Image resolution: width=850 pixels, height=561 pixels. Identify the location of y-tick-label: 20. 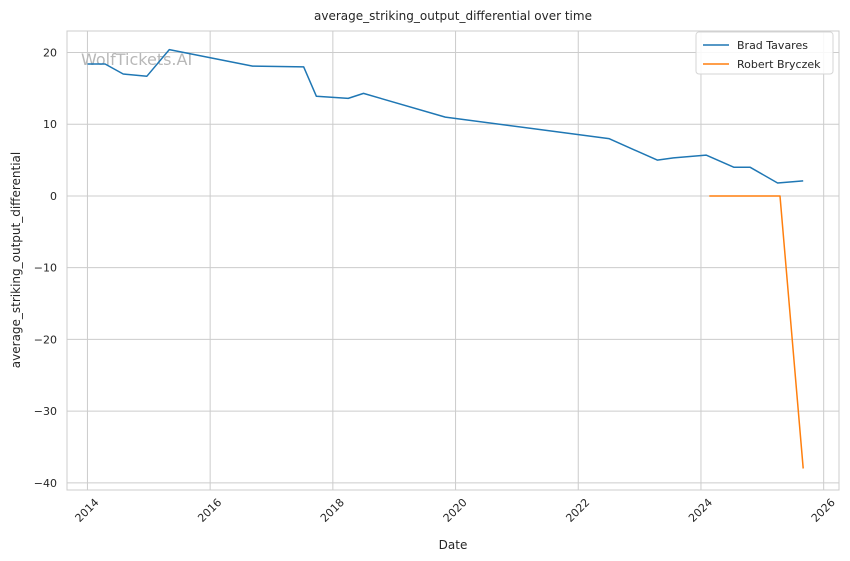
(50, 53).